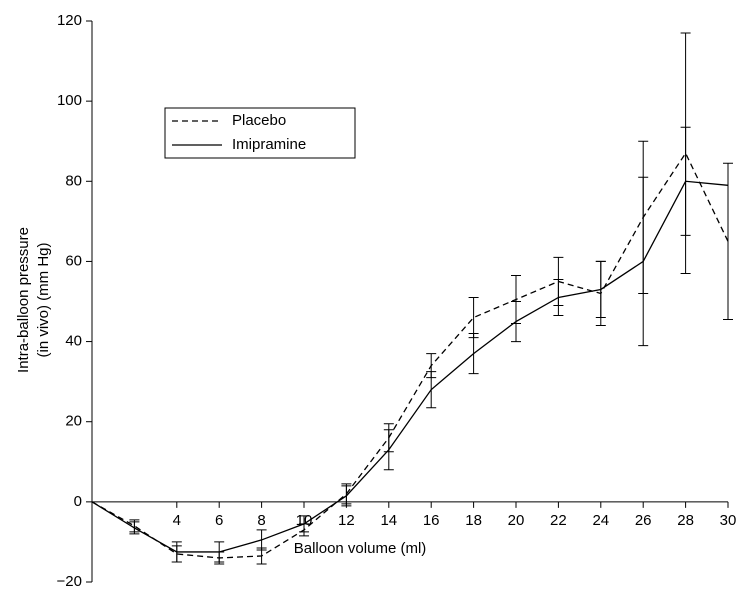 This screenshot has width=739, height=591. What do you see at coordinates (516, 520) in the screenshot?
I see `x-tick-label: 20` at bounding box center [516, 520].